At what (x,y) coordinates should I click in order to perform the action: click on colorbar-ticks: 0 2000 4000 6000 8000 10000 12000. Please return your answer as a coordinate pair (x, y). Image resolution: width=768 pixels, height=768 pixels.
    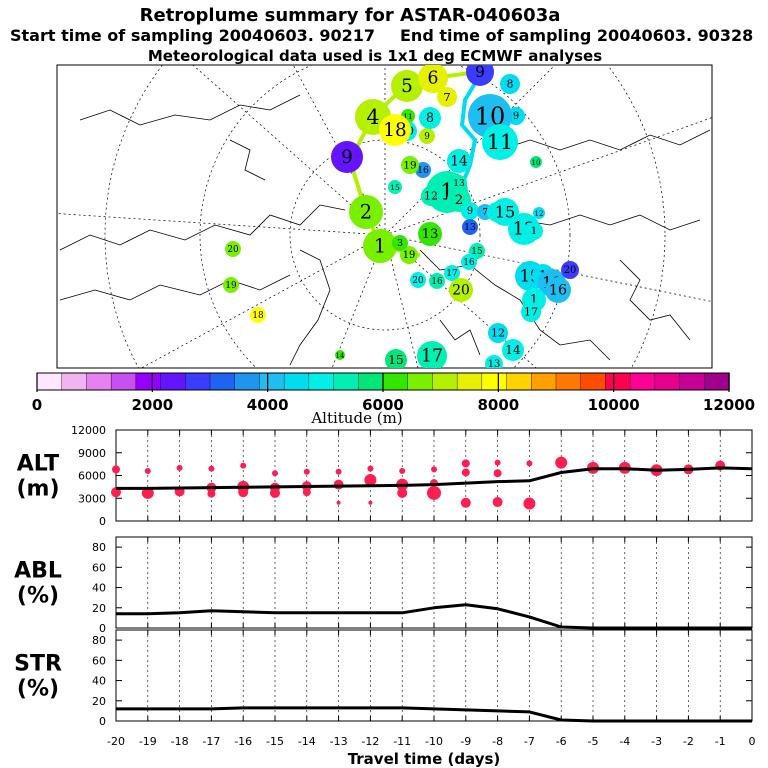
    Looking at the image, I should click on (393, 393).